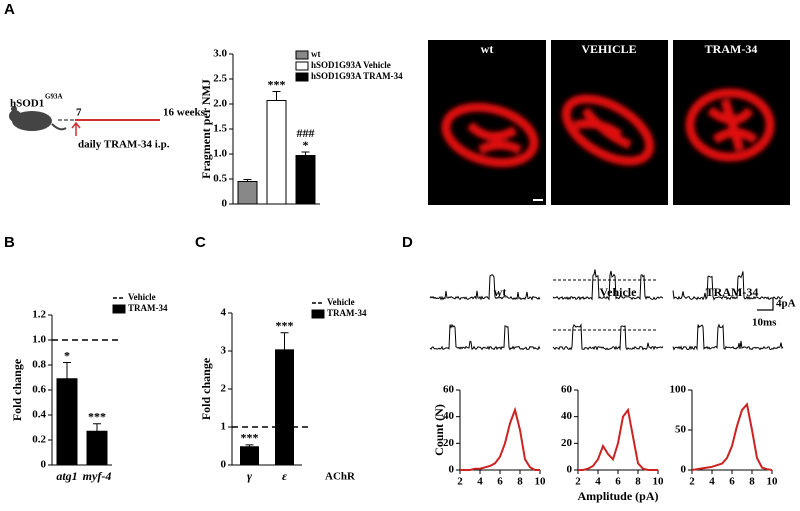 This screenshot has width=800, height=511. I want to click on trace-scale-bar, so click(765, 304).